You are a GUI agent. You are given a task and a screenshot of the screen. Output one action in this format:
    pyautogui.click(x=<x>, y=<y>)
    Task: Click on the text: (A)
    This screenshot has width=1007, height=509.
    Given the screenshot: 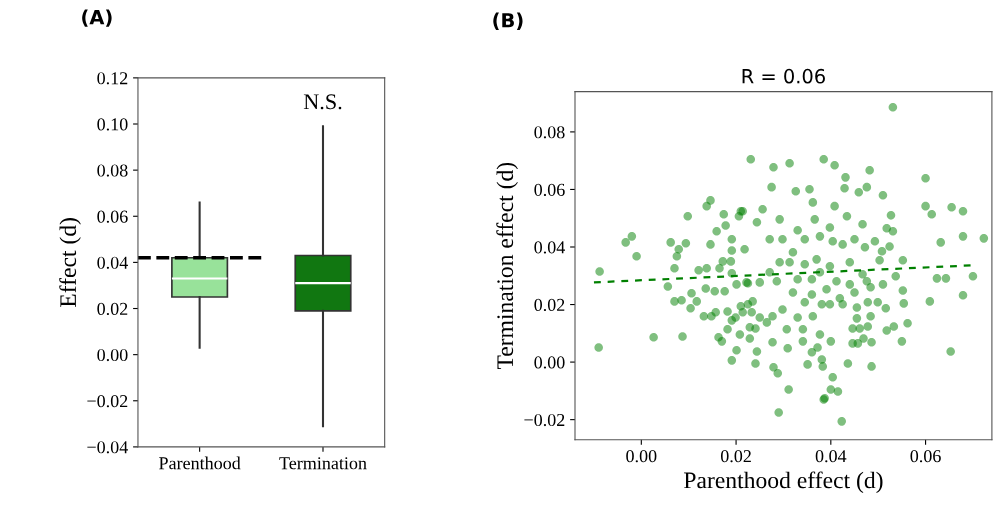 What is the action you would take?
    pyautogui.click(x=97, y=18)
    